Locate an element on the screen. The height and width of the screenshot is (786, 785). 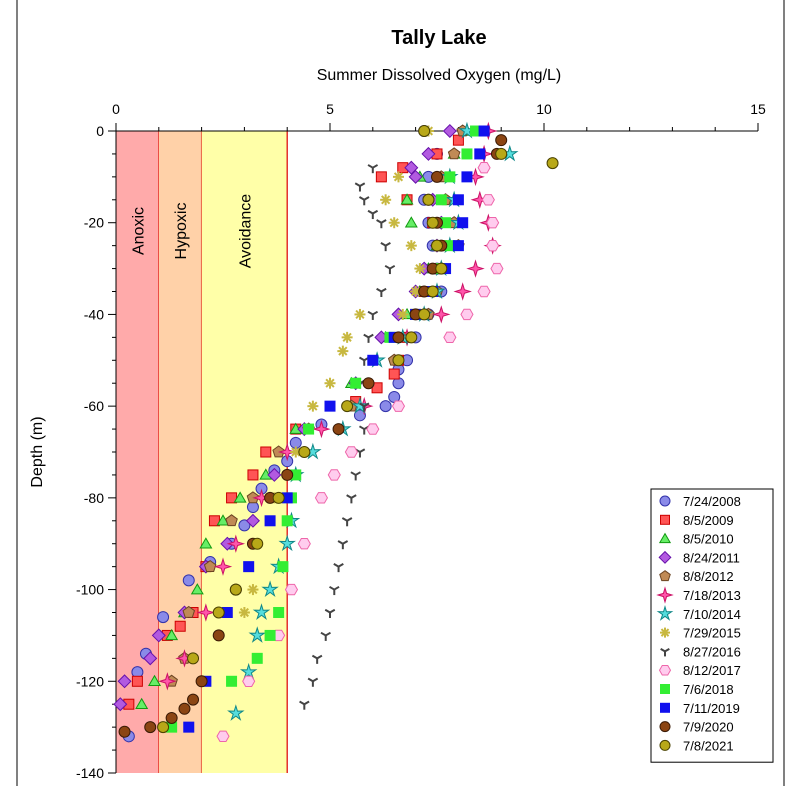
legend-box is located at coordinates (712, 625).